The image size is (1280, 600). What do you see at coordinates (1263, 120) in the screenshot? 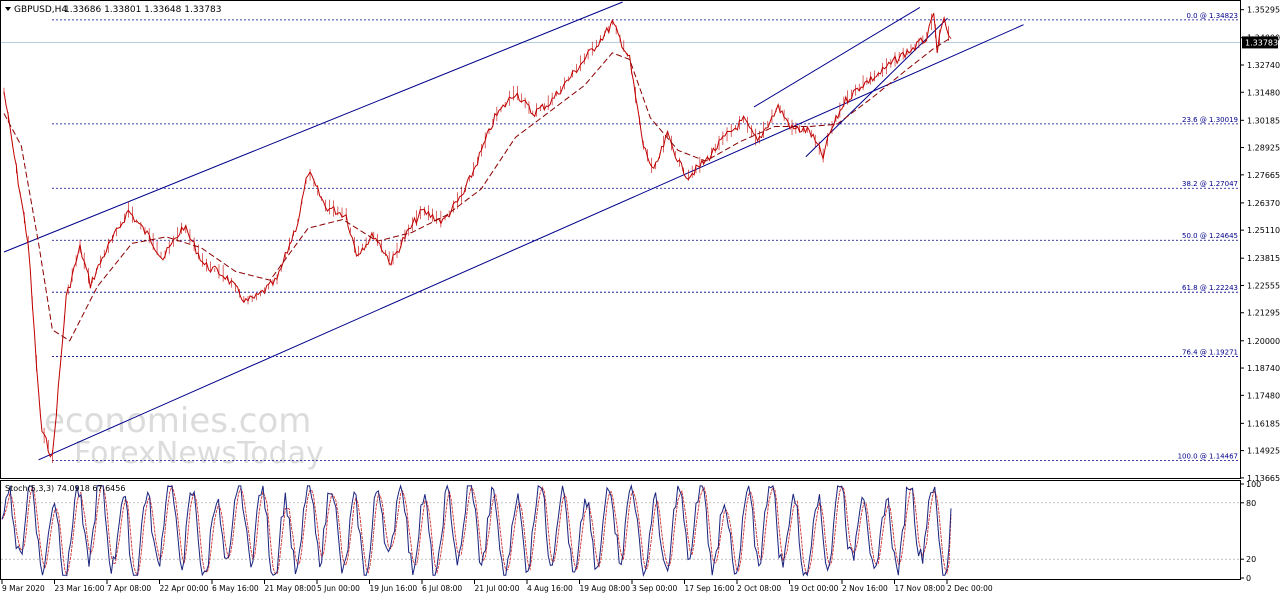
I see `price-tick-label: 1.30185` at bounding box center [1263, 120].